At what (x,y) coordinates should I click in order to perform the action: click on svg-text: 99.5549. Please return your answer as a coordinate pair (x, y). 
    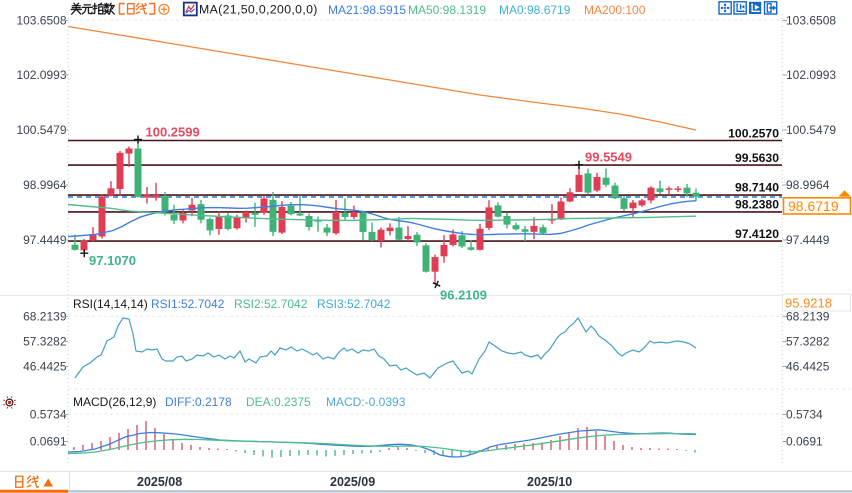
    Looking at the image, I should click on (608, 157).